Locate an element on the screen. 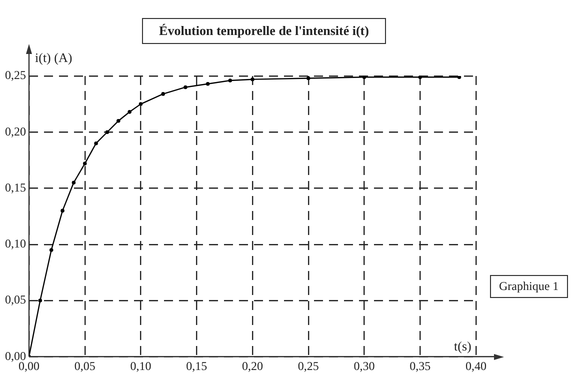 The width and height of the screenshot is (573, 385). chart-title: Évolution temporelle de l'intensité i(t) is located at coordinates (264, 31).